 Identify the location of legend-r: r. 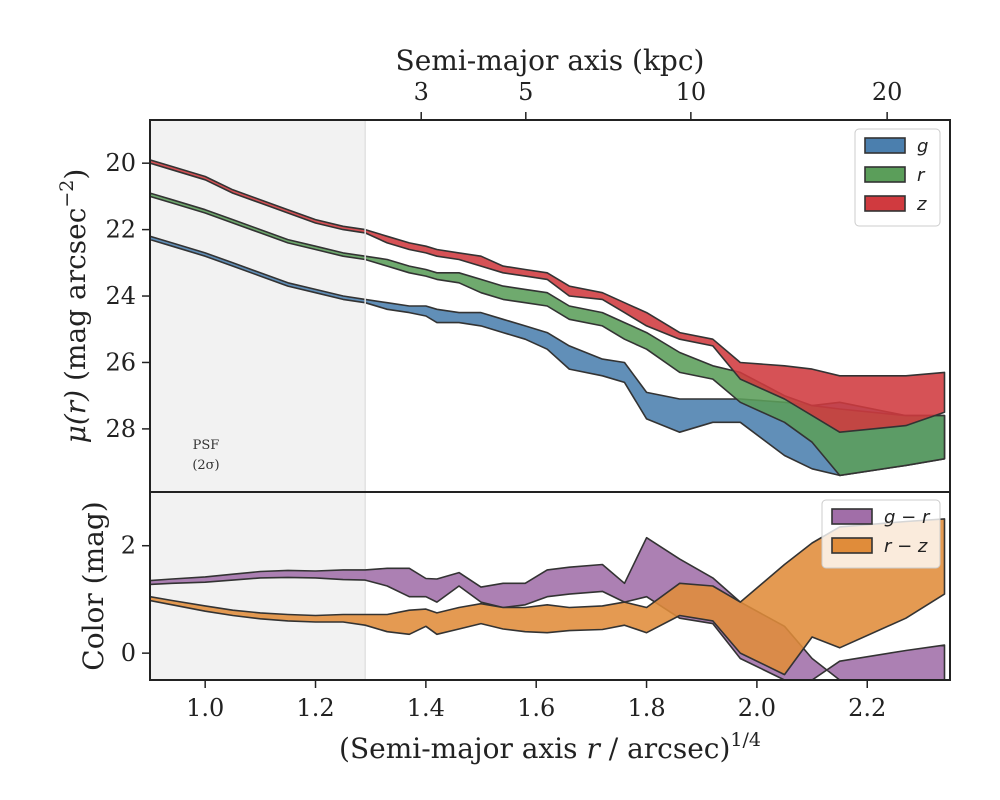
(921, 175).